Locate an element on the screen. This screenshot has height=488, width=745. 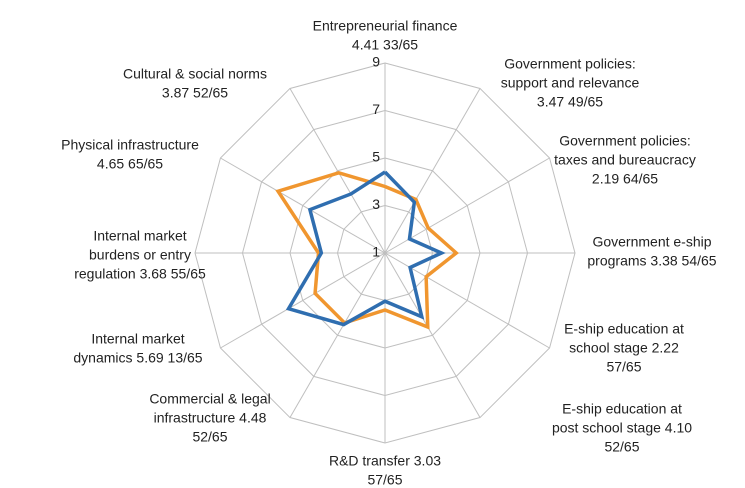
category-label: burdens or entry is located at coordinates (140, 255).